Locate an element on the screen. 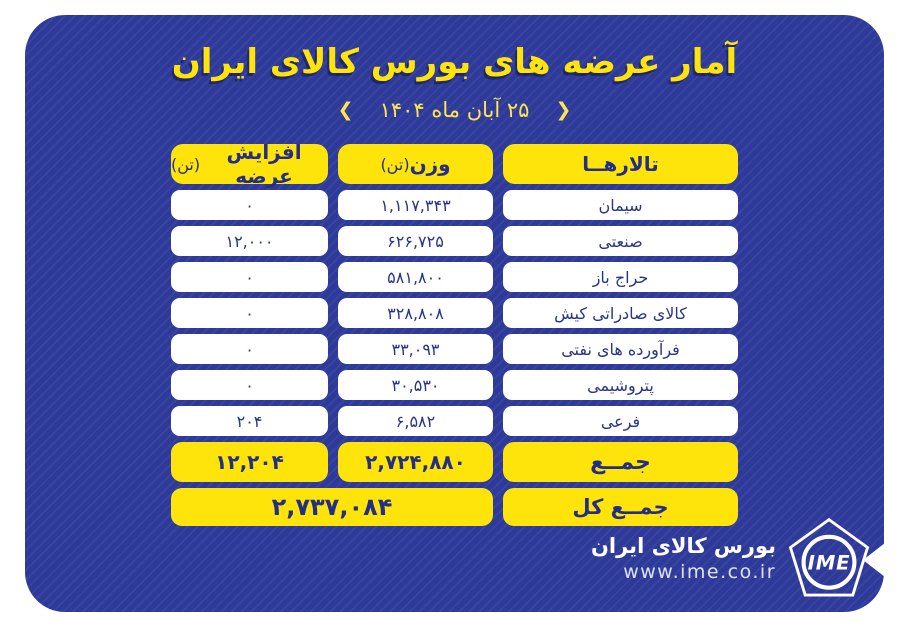 The image size is (900, 630). table-row-increase: ۲۰۴ is located at coordinates (249, 421).